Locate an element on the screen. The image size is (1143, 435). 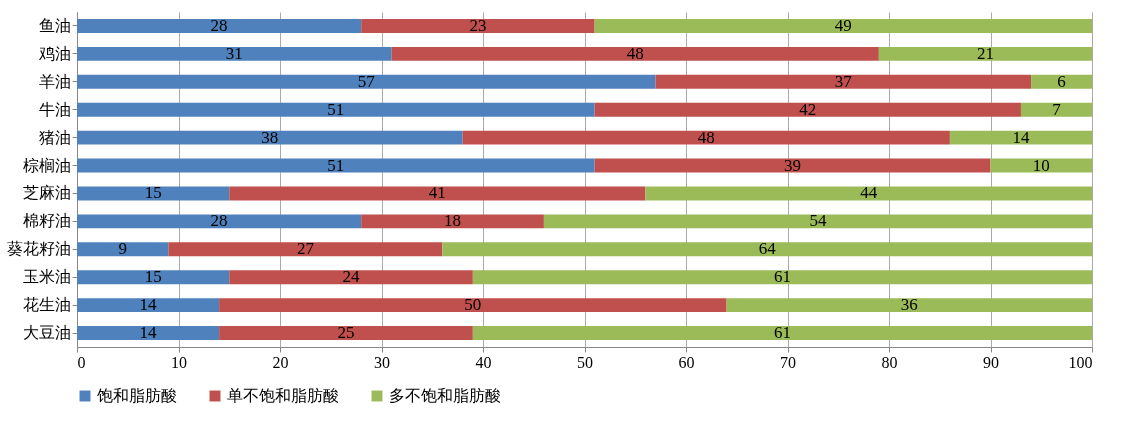
data-label: 25 is located at coordinates (346, 333).